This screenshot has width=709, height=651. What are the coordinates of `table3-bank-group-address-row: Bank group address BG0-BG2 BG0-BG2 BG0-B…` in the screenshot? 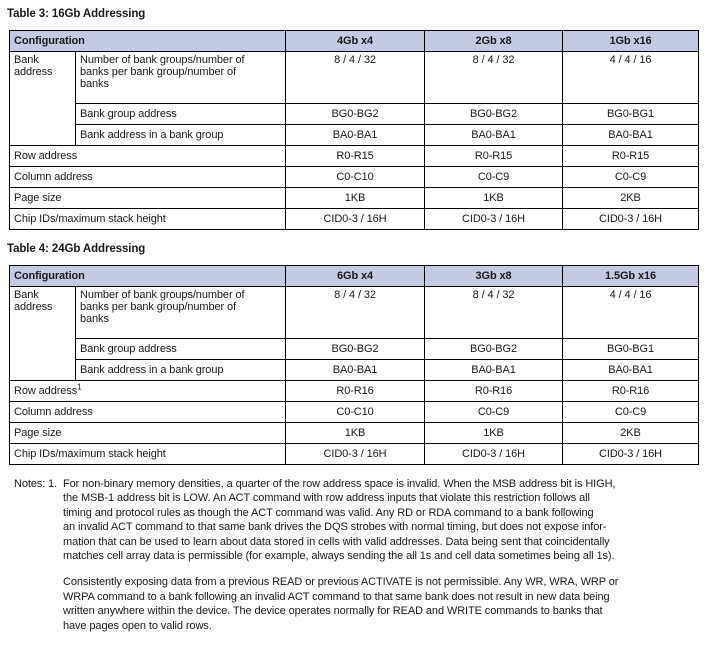 It's located at (355, 114).